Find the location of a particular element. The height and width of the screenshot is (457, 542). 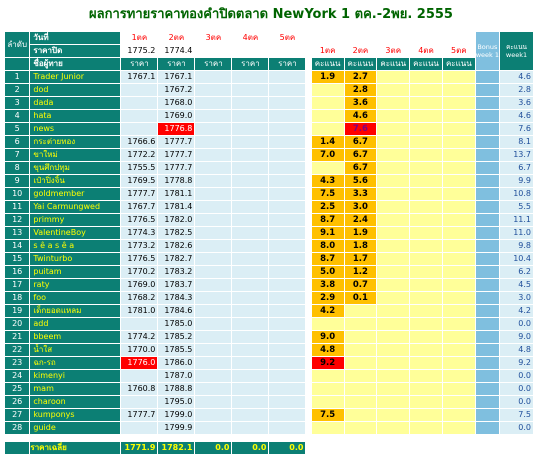

closing-price: 1775.2 is located at coordinates (139, 51).